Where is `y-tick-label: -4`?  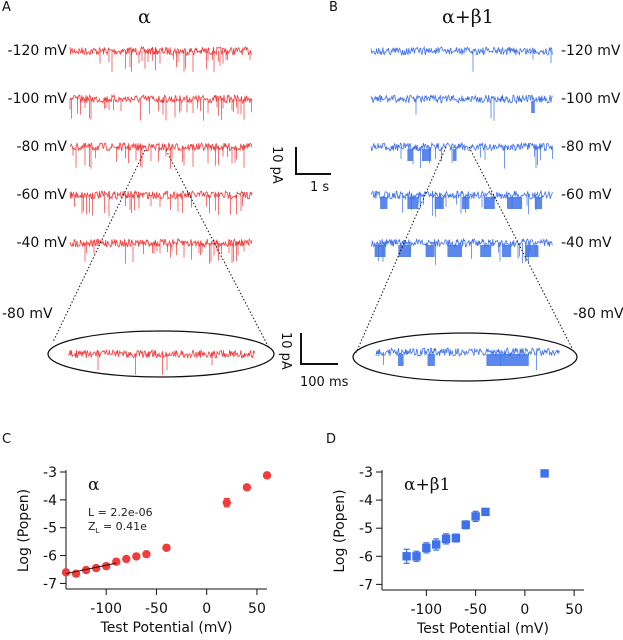
y-tick-label: -4 is located at coordinates (366, 501).